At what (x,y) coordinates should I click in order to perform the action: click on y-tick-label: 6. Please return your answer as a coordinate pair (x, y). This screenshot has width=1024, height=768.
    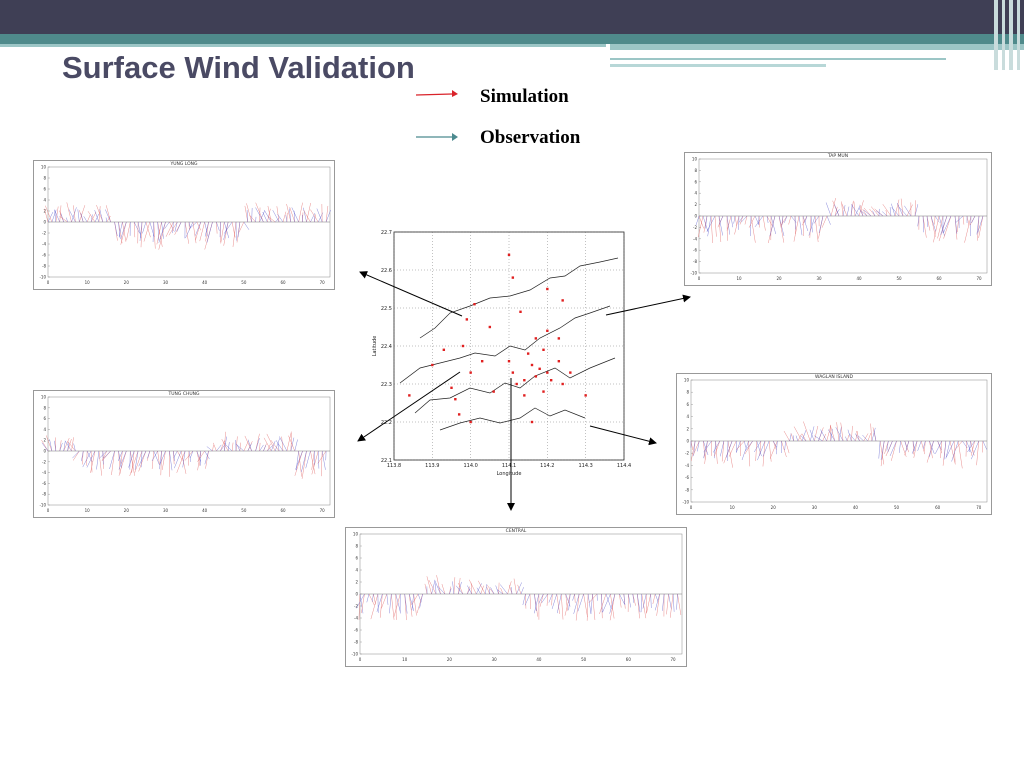
    Looking at the image, I should click on (695, 181).